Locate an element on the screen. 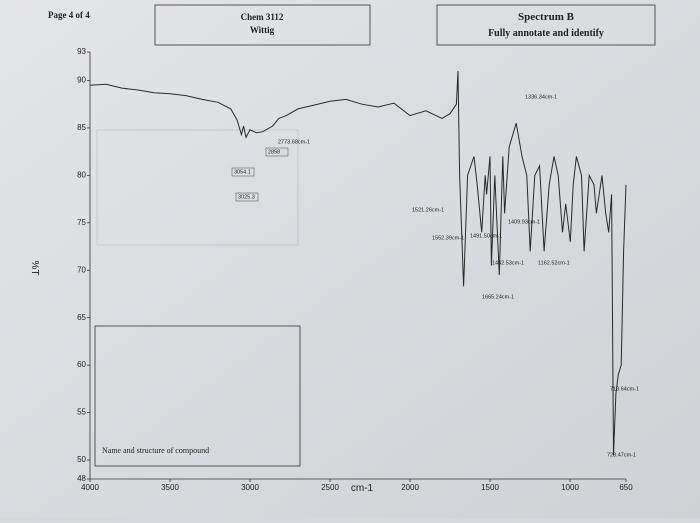  y-tick-label: 90 is located at coordinates (81, 80).